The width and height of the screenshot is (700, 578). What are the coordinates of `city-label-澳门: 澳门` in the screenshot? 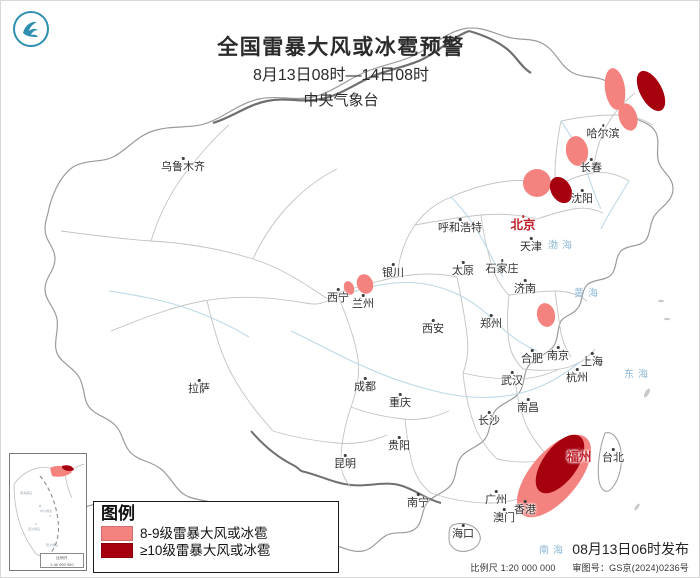 It's located at (504, 516).